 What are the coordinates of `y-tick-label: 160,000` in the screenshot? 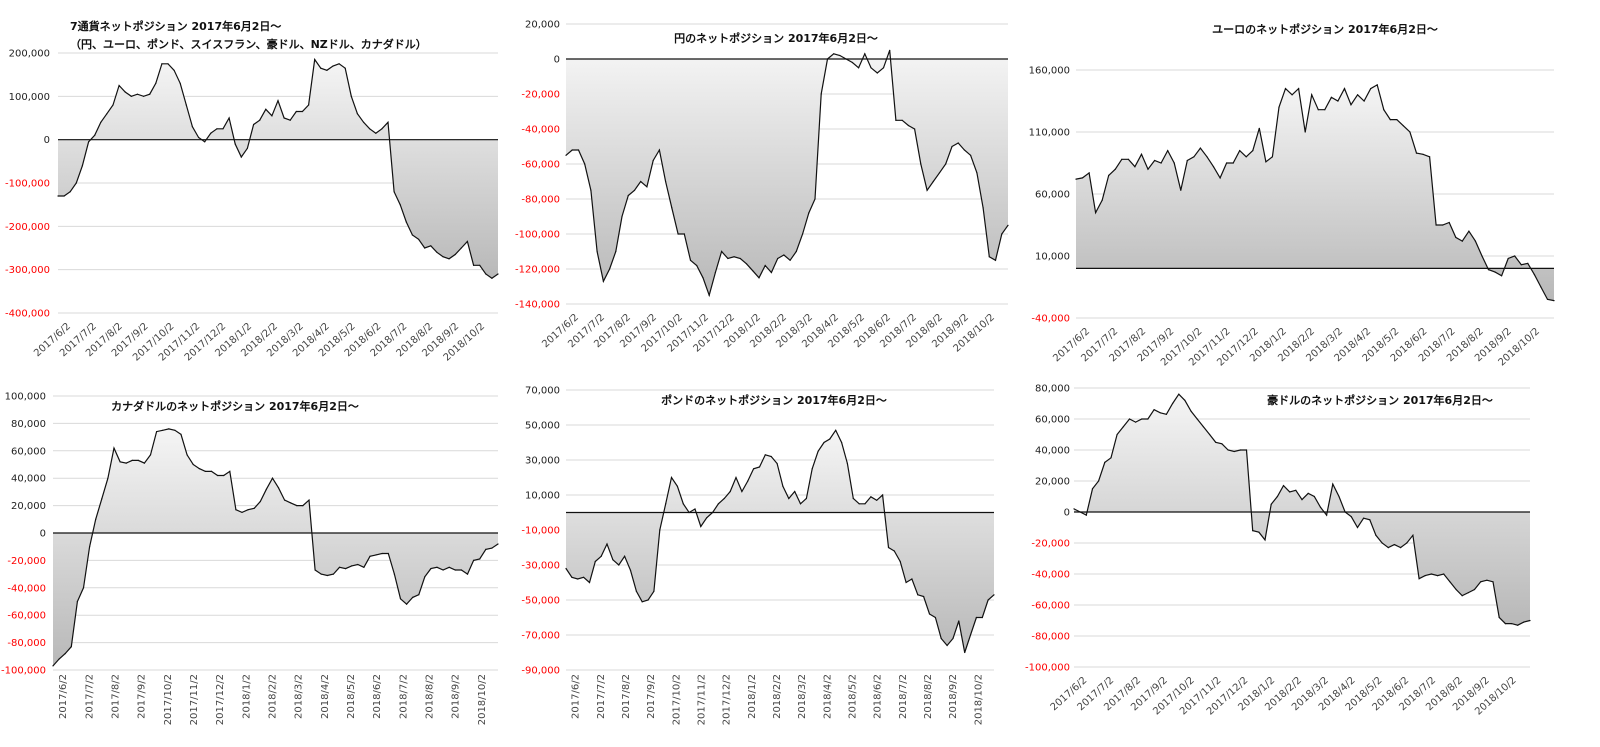 It's located at (1049, 71).